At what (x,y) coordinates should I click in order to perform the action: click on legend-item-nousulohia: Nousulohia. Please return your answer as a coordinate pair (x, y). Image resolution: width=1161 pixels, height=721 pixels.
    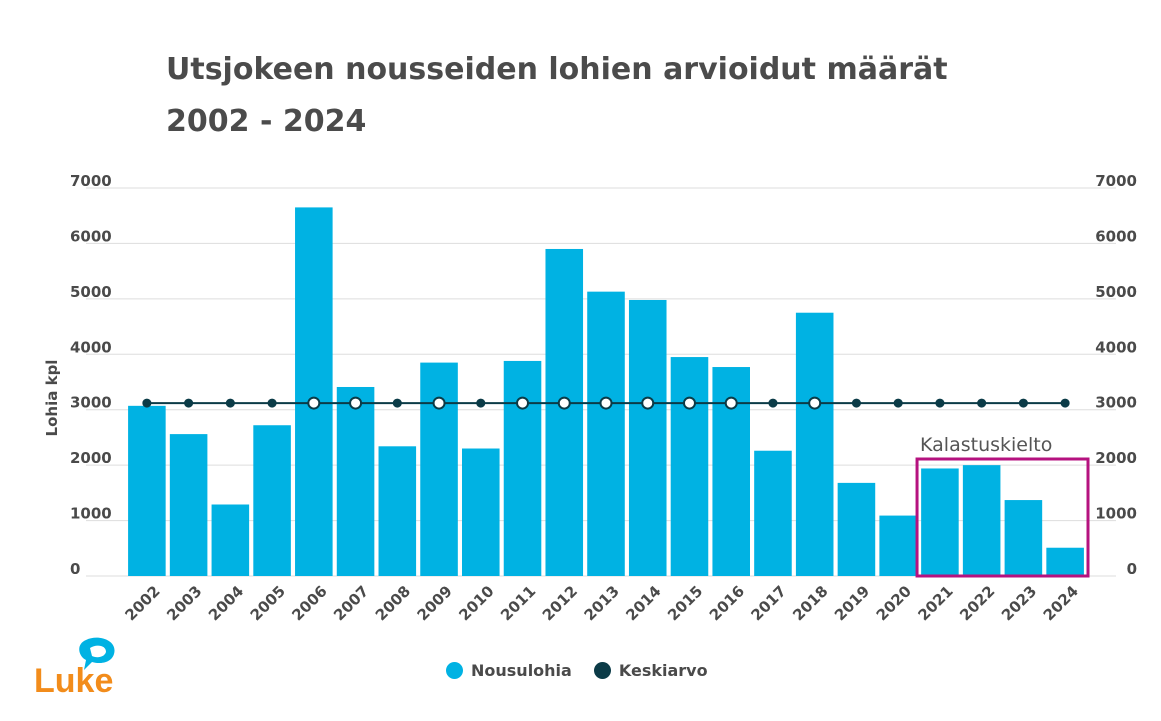
    Looking at the image, I should click on (509, 670).